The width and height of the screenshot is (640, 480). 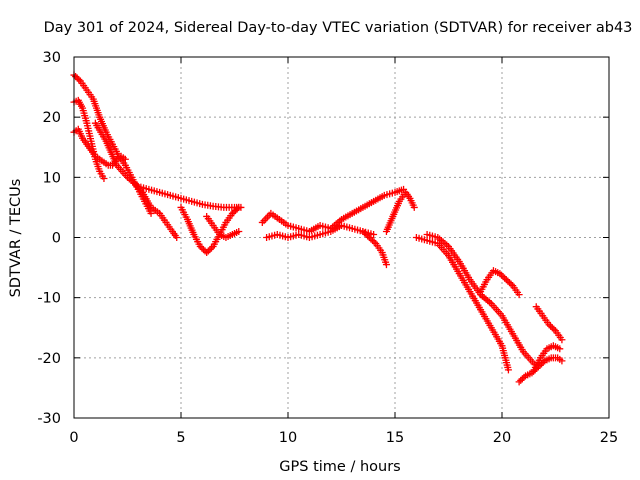 What do you see at coordinates (400, 211) in the screenshot?
I see `satellite-track-k` at bounding box center [400, 211].